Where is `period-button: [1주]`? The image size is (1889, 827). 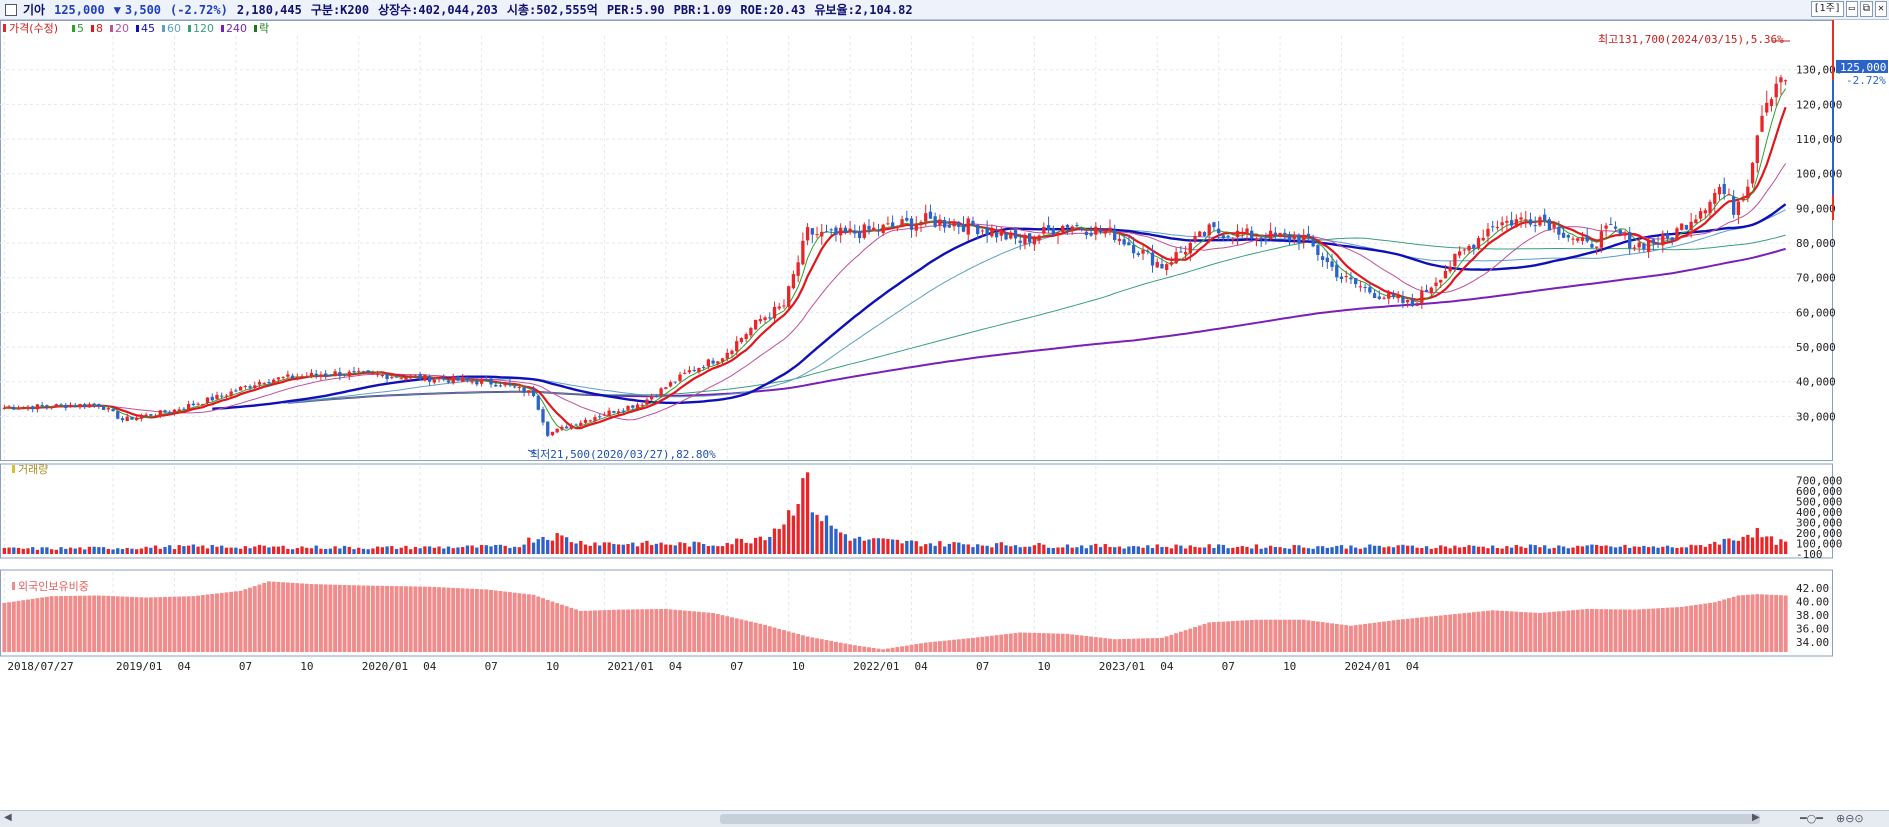 period-button: [1주] is located at coordinates (1827, 9).